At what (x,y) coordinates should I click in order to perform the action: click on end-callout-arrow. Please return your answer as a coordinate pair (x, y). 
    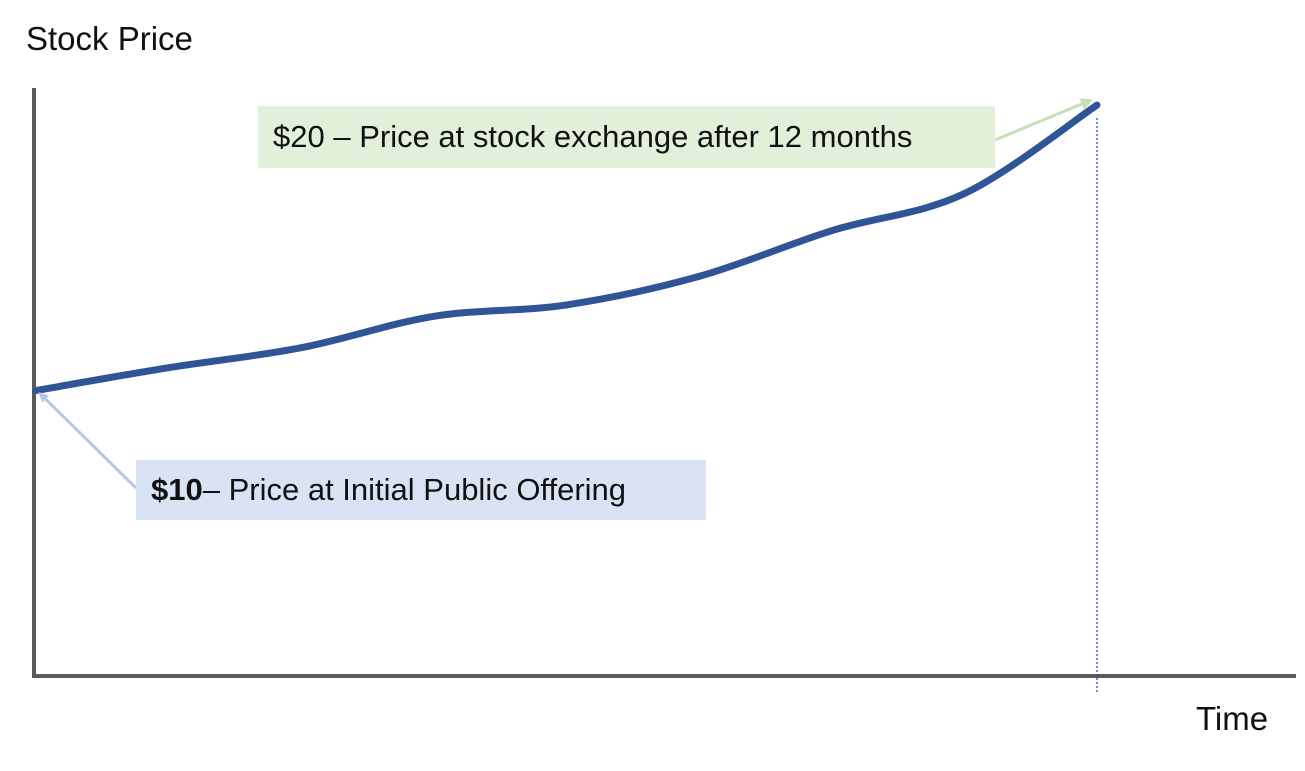
    Looking at the image, I should click on (1043, 120).